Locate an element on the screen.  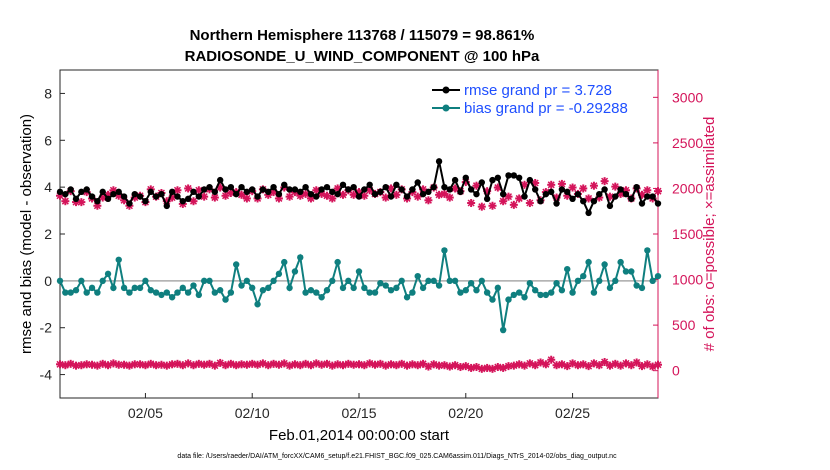
right-y-axis: 0 500 1000 1500 2000 2500 3000 is located at coordinates (678, 234).